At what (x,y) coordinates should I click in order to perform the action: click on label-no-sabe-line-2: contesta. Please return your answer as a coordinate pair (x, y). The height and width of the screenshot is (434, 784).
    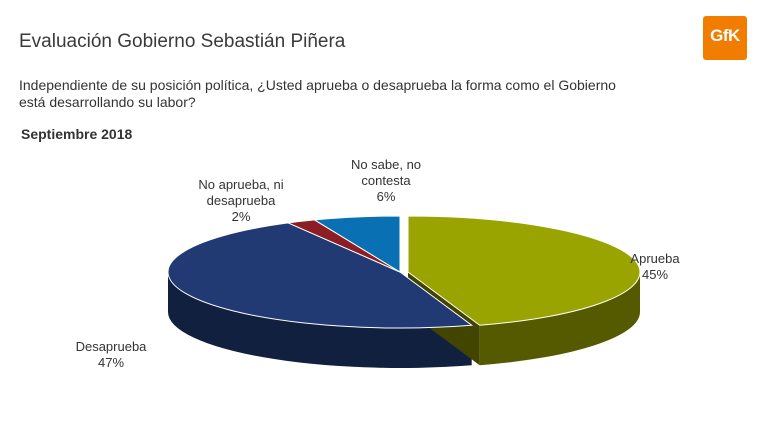
    Looking at the image, I should click on (386, 180).